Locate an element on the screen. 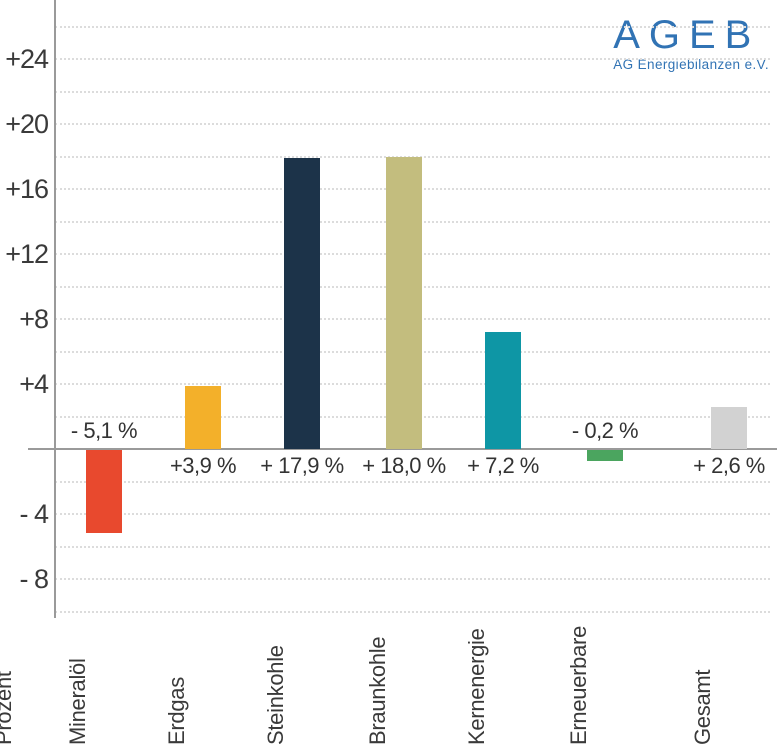  category-label: Steinkohle is located at coordinates (275, 695).